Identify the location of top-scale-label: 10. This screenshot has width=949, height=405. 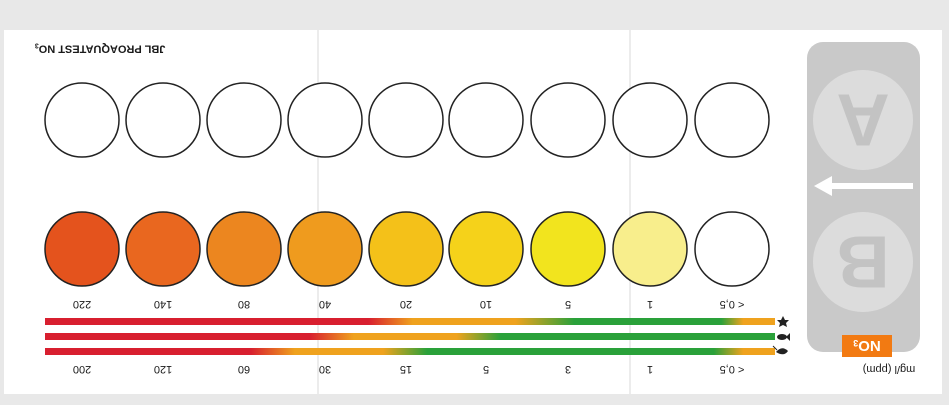
(486, 304).